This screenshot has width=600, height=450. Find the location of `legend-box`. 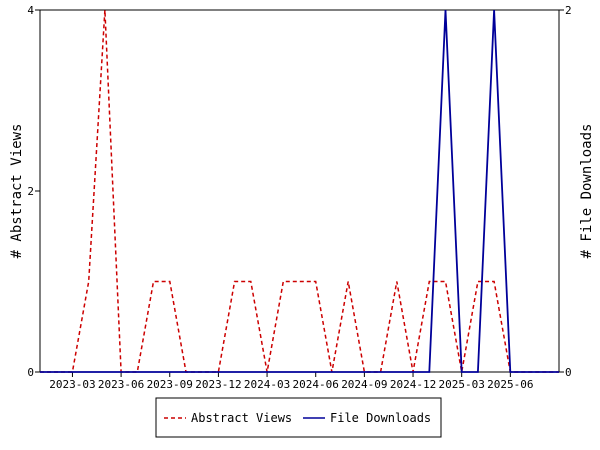

legend-box is located at coordinates (298, 417).